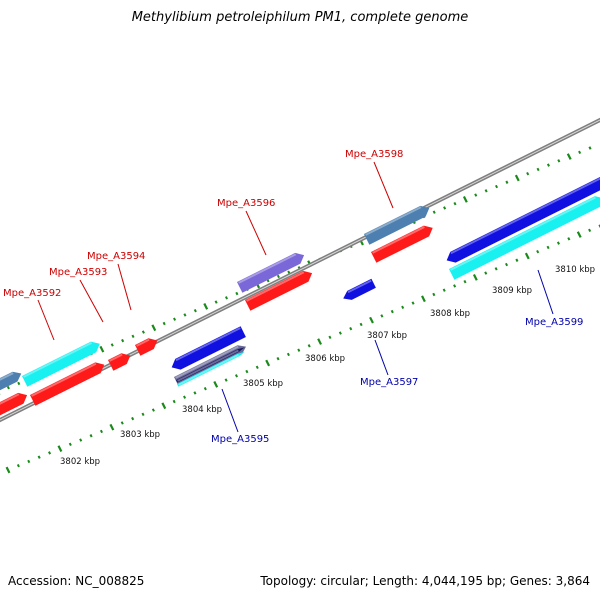 The image size is (600, 600). I want to click on feature-cyan-a3599, so click(524, 238).